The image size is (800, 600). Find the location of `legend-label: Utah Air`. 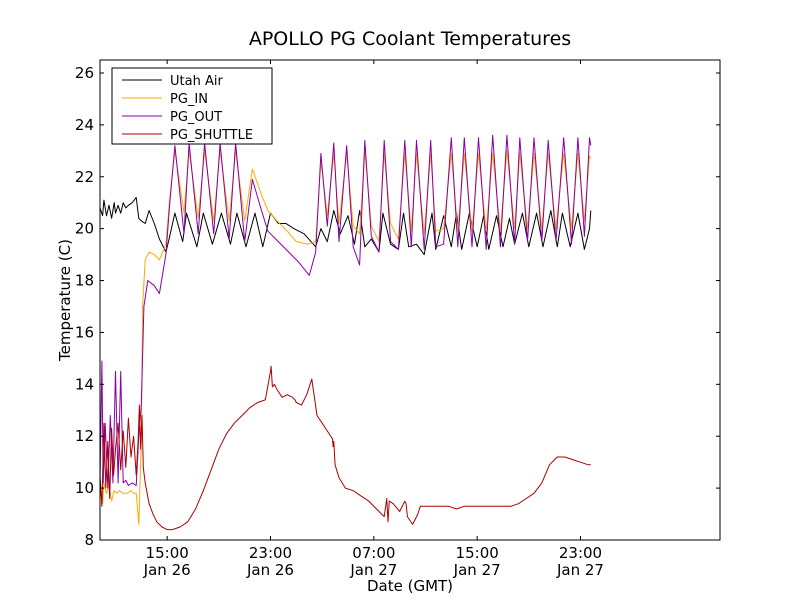

legend-label: Utah Air is located at coordinates (196, 81).